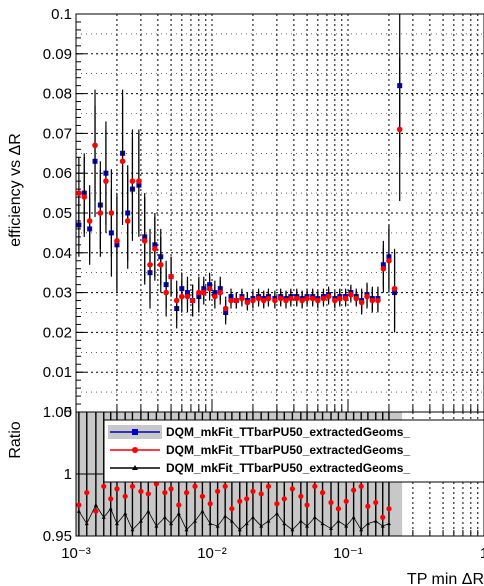 This screenshot has width=484, height=586. I want to click on y-tick-label: 0.03, so click(57, 293).